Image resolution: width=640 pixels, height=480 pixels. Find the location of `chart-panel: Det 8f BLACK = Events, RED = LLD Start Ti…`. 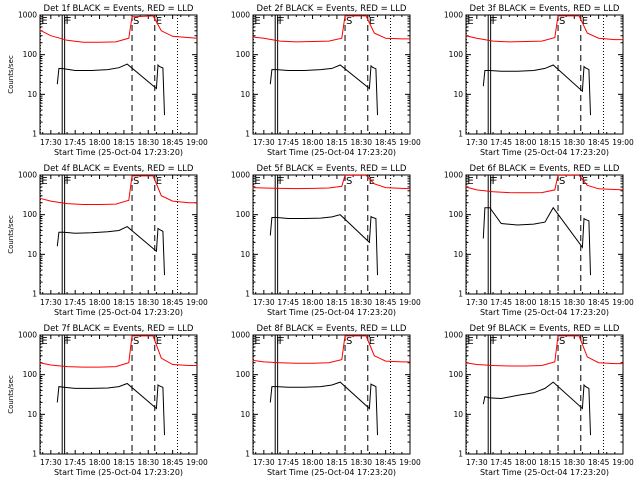

chart-panel: Det 8f BLACK = Events, RED = LLD Start Ti… is located at coordinates (326, 400).